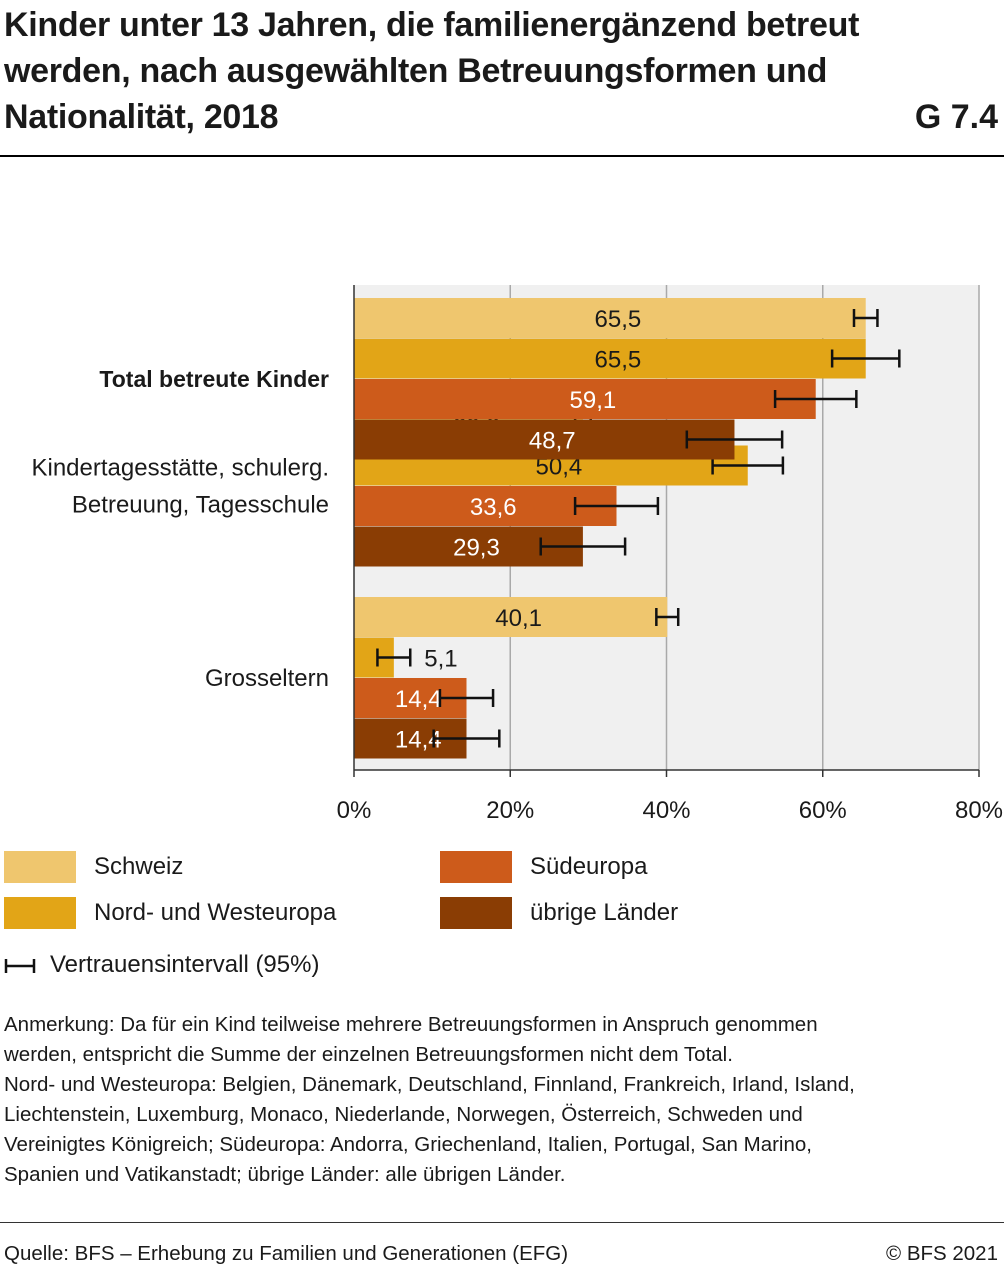 Image resolution: width=1004 pixels, height=1271 pixels. Describe the element at coordinates (476, 867) in the screenshot. I see `legend-swatch-suedeuropa` at that location.